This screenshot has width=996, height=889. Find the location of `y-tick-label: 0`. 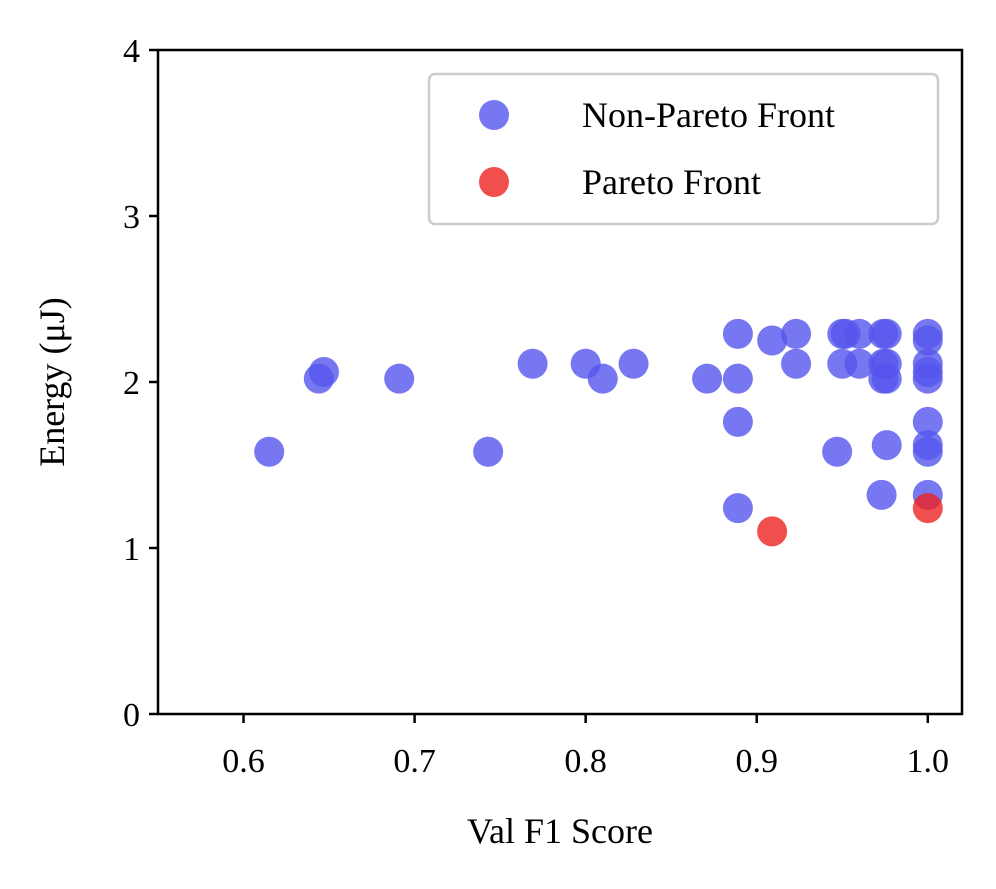

y-tick-label: 0 is located at coordinates (131, 715).